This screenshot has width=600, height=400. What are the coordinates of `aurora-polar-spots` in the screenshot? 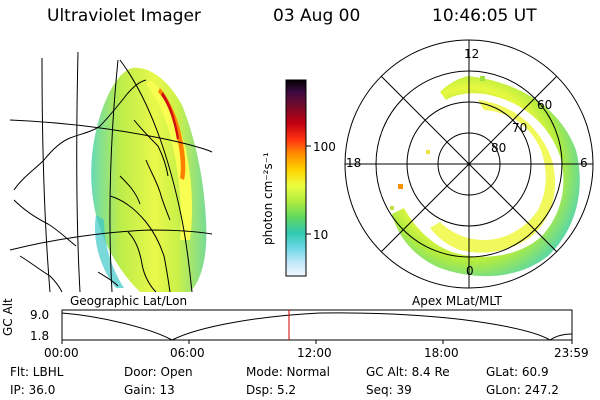 It's located at (437, 143).